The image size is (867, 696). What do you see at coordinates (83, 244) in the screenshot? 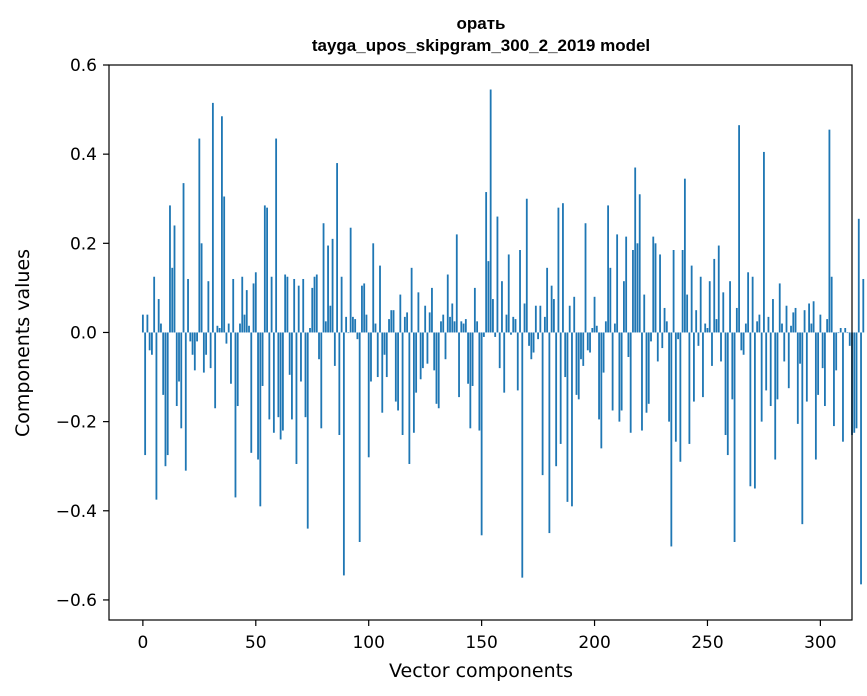
I see `y-tick-label-4: 0.2` at bounding box center [83, 244].